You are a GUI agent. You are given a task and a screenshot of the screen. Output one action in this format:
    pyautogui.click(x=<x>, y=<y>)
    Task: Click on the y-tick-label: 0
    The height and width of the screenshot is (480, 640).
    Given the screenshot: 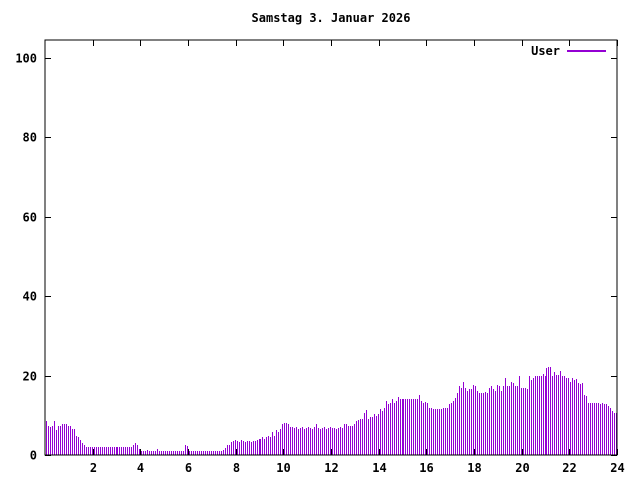 What is the action you would take?
    pyautogui.click(x=33, y=456)
    